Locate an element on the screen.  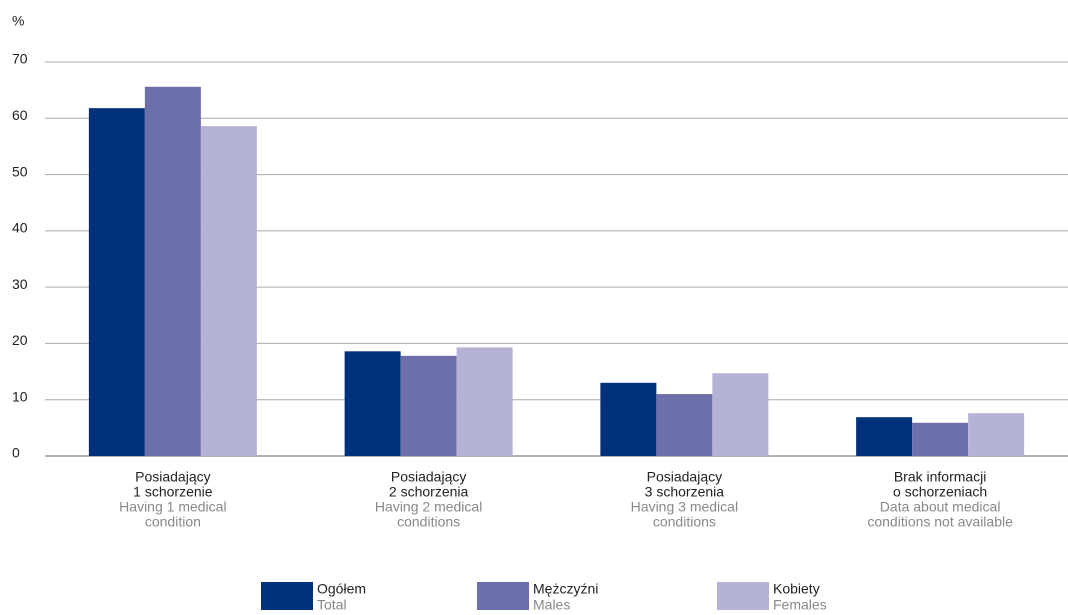
x-tick-label-en: condition is located at coordinates (173, 522).